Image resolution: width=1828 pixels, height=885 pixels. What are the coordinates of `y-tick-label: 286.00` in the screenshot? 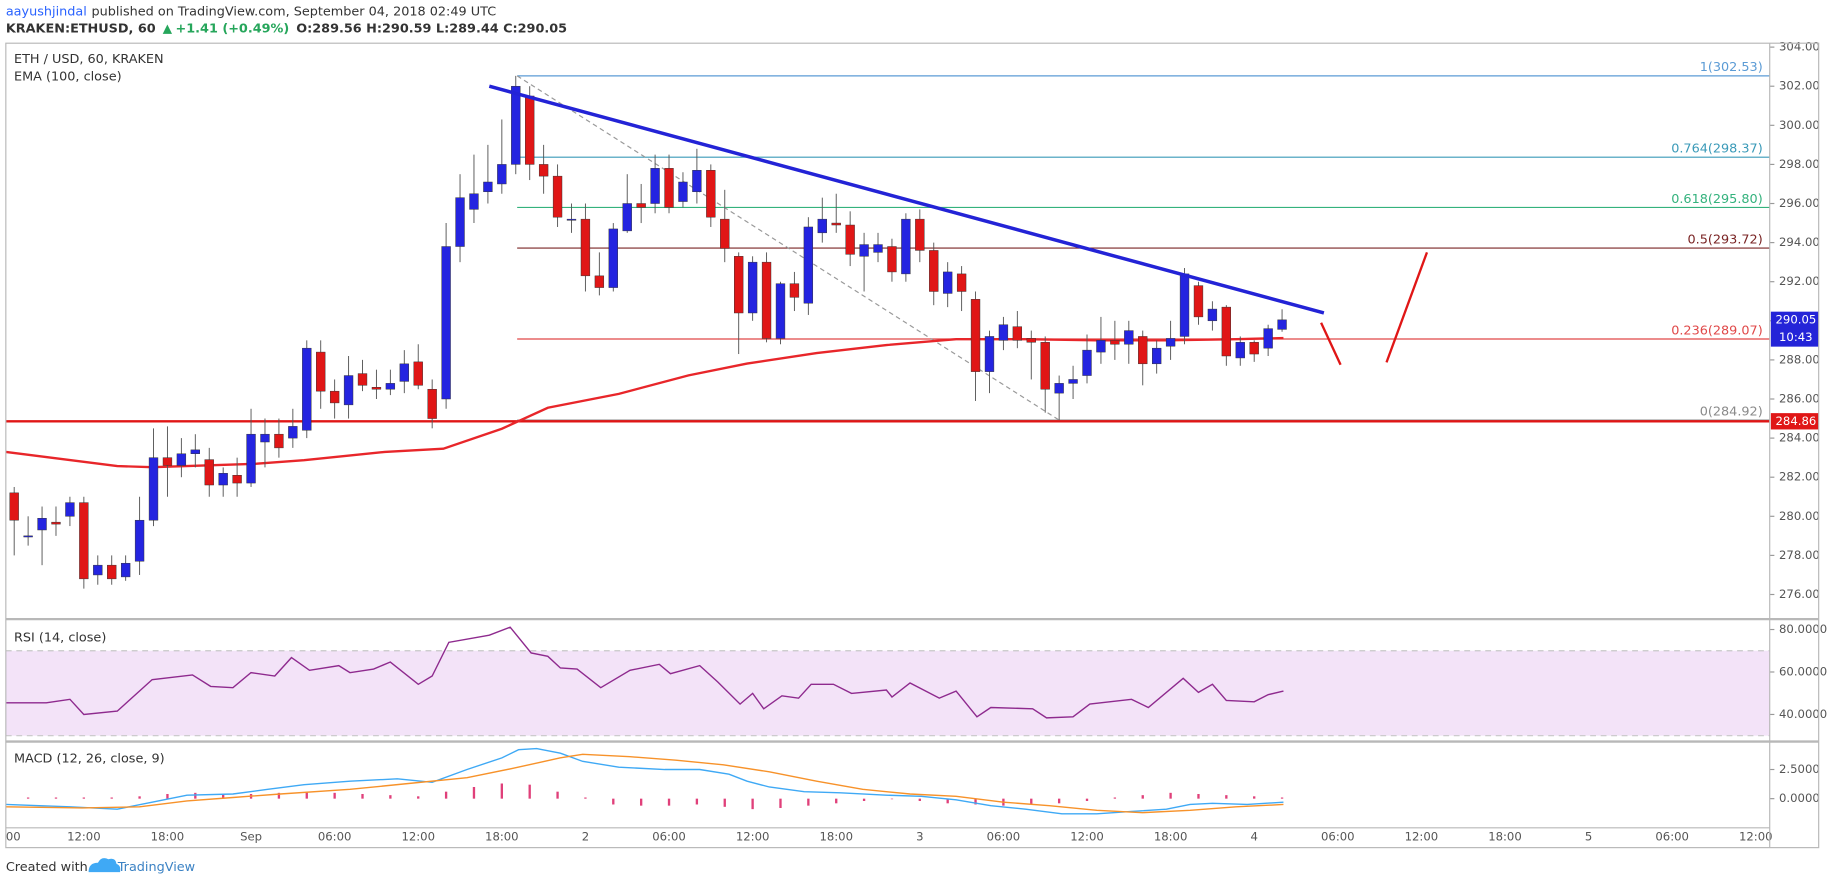 It's located at (1799, 399).